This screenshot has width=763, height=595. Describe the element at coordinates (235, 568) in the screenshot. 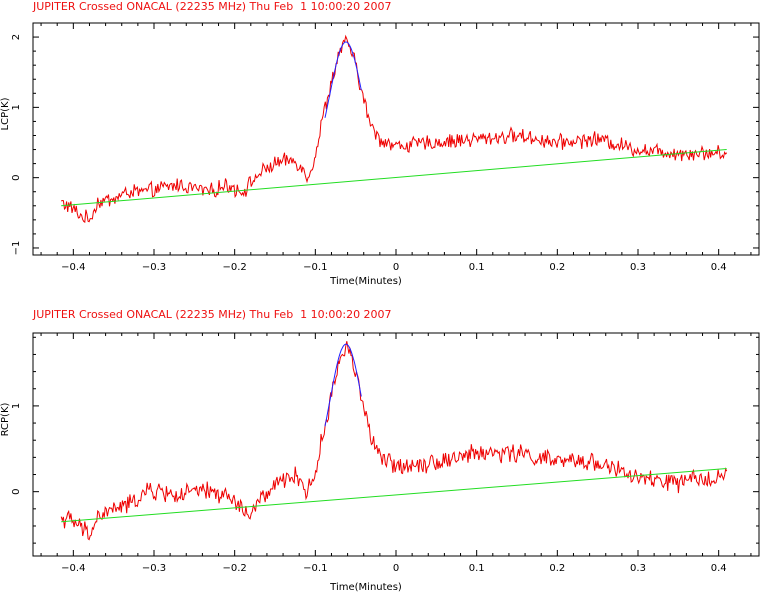

I see `rcp-x-tick-label: −0.2` at that location.